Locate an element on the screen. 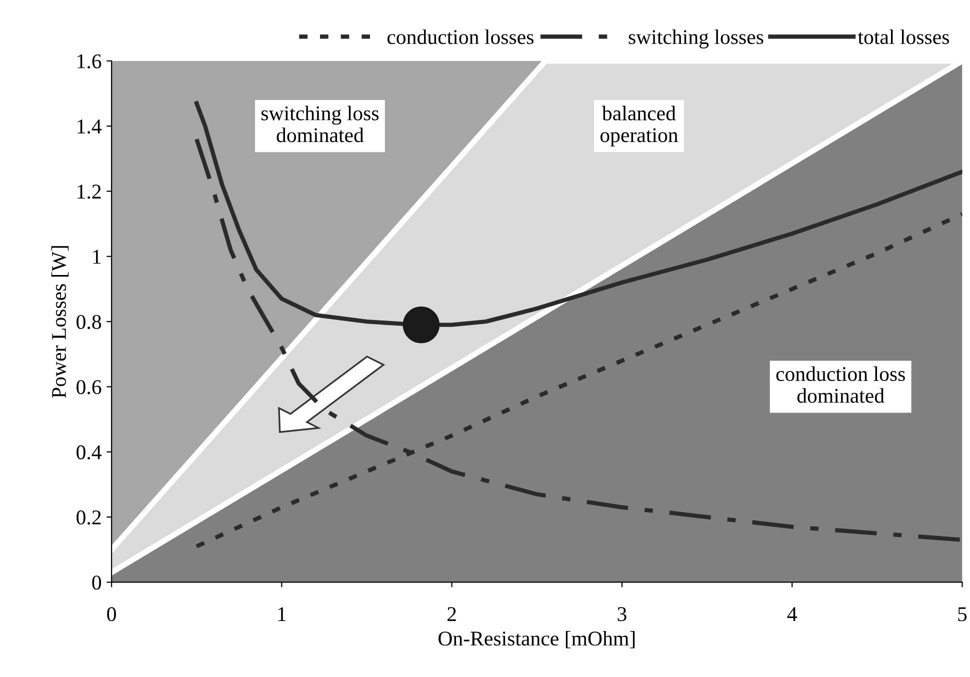 This screenshot has width=970, height=677. x-tick-label: 5 is located at coordinates (962, 614).